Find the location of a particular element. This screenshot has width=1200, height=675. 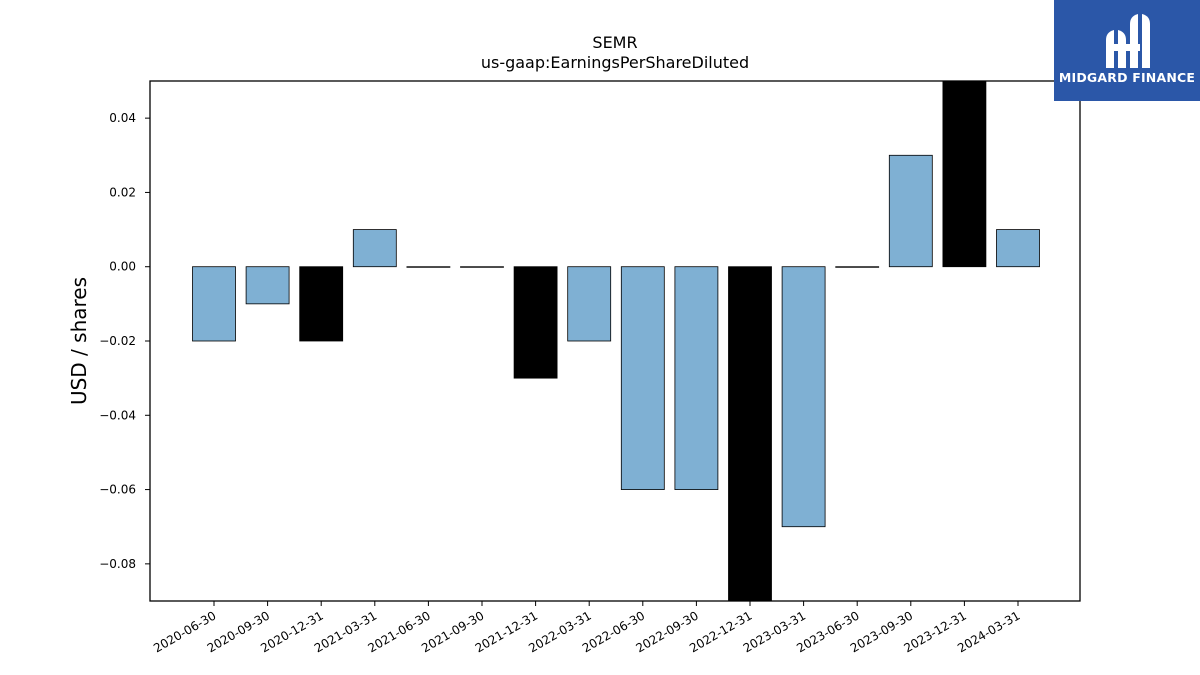

y-tick-label: −0.02 is located at coordinates (117, 341).